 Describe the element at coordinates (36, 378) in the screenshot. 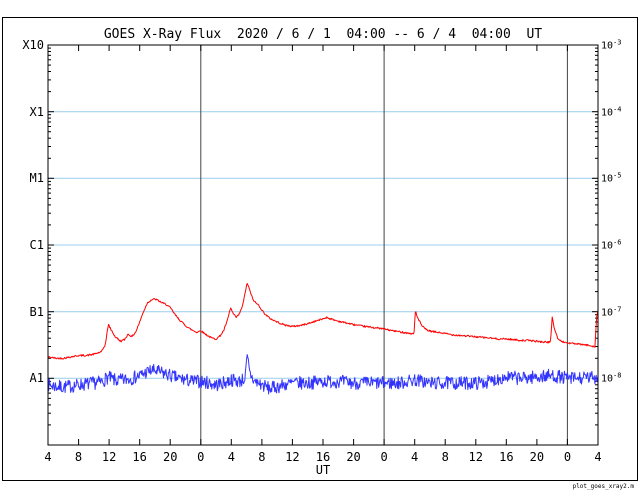

I see `y-axis-left-label-a1: A1` at that location.